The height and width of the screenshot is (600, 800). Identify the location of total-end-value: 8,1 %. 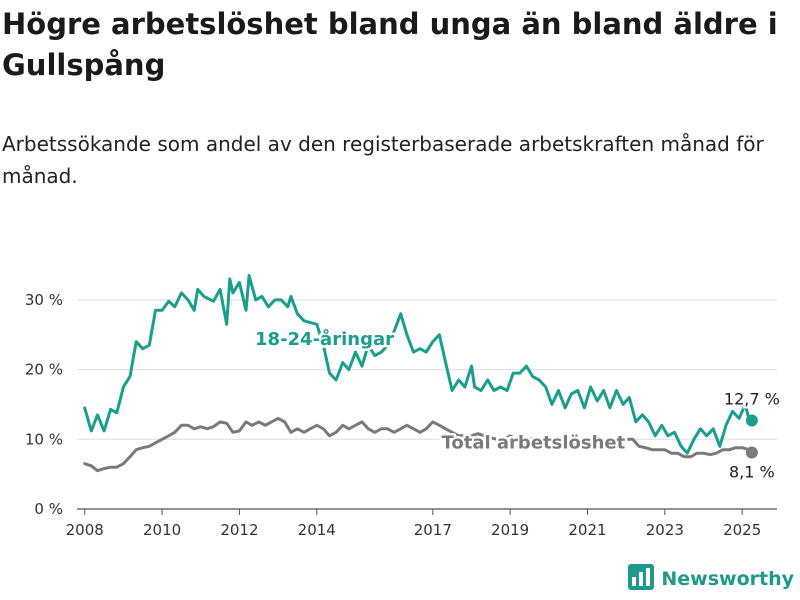
(752, 472).